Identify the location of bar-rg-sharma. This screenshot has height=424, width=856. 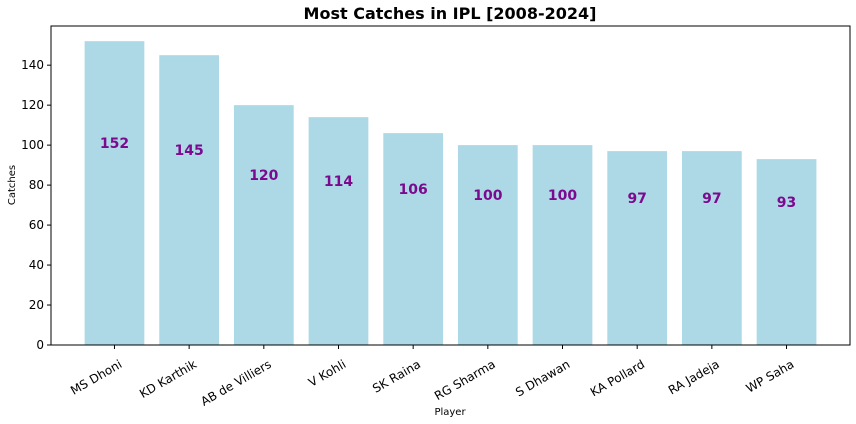
(487, 245).